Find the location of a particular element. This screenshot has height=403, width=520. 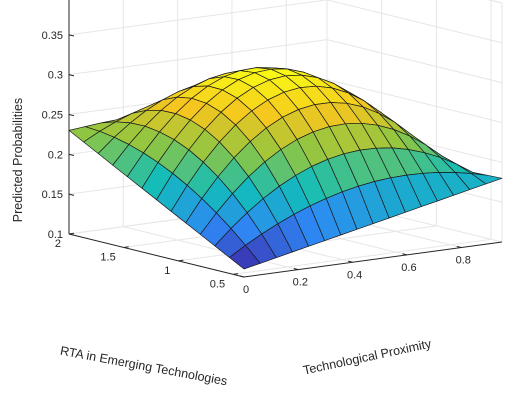

z-tick-label: 0.4 is located at coordinates (55, 1).